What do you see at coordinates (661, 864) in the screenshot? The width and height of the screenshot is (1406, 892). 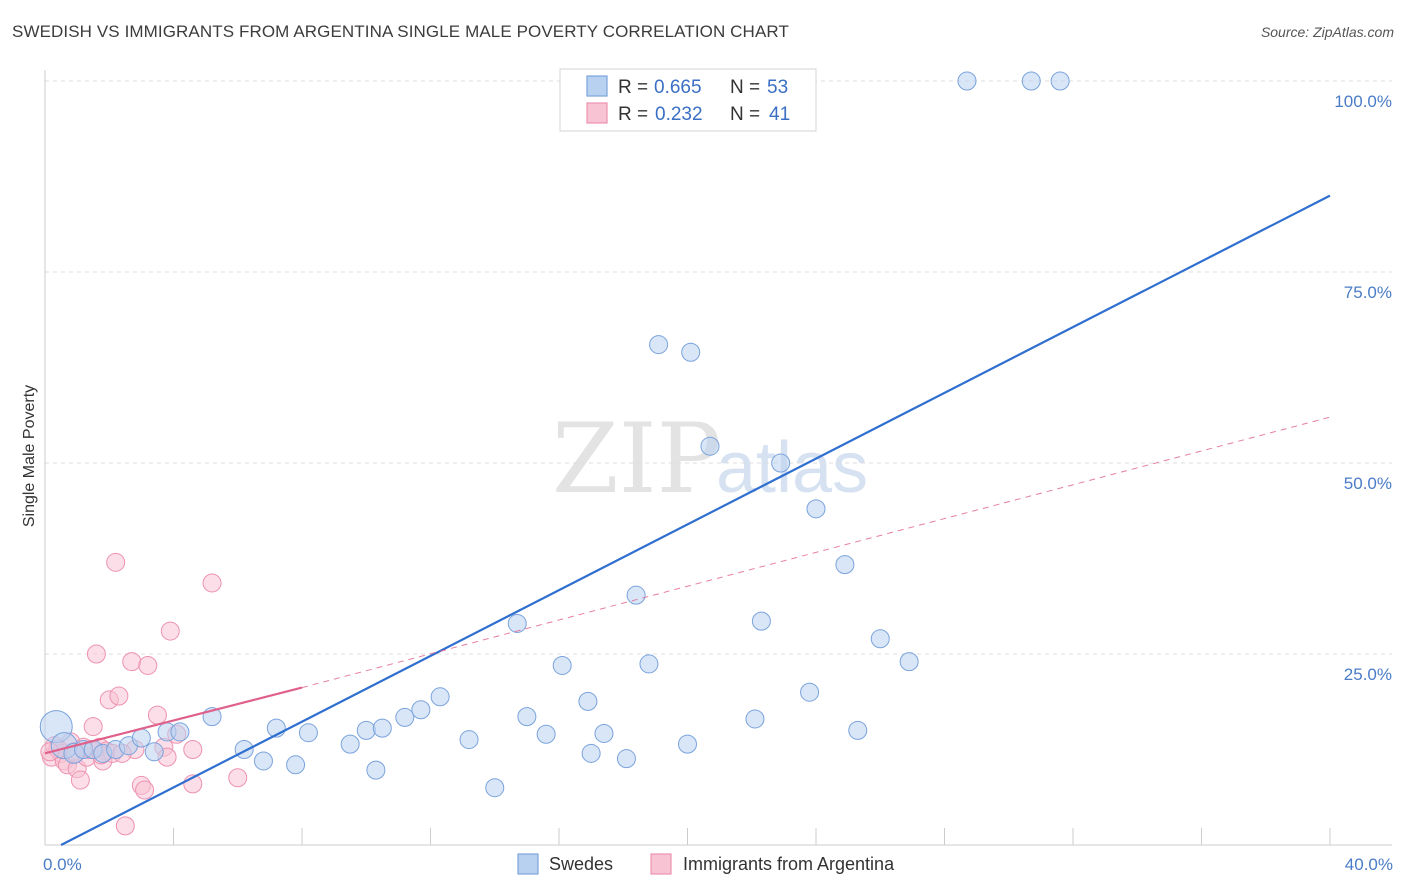 I see `bottom-legend-swatch-argentina` at bounding box center [661, 864].